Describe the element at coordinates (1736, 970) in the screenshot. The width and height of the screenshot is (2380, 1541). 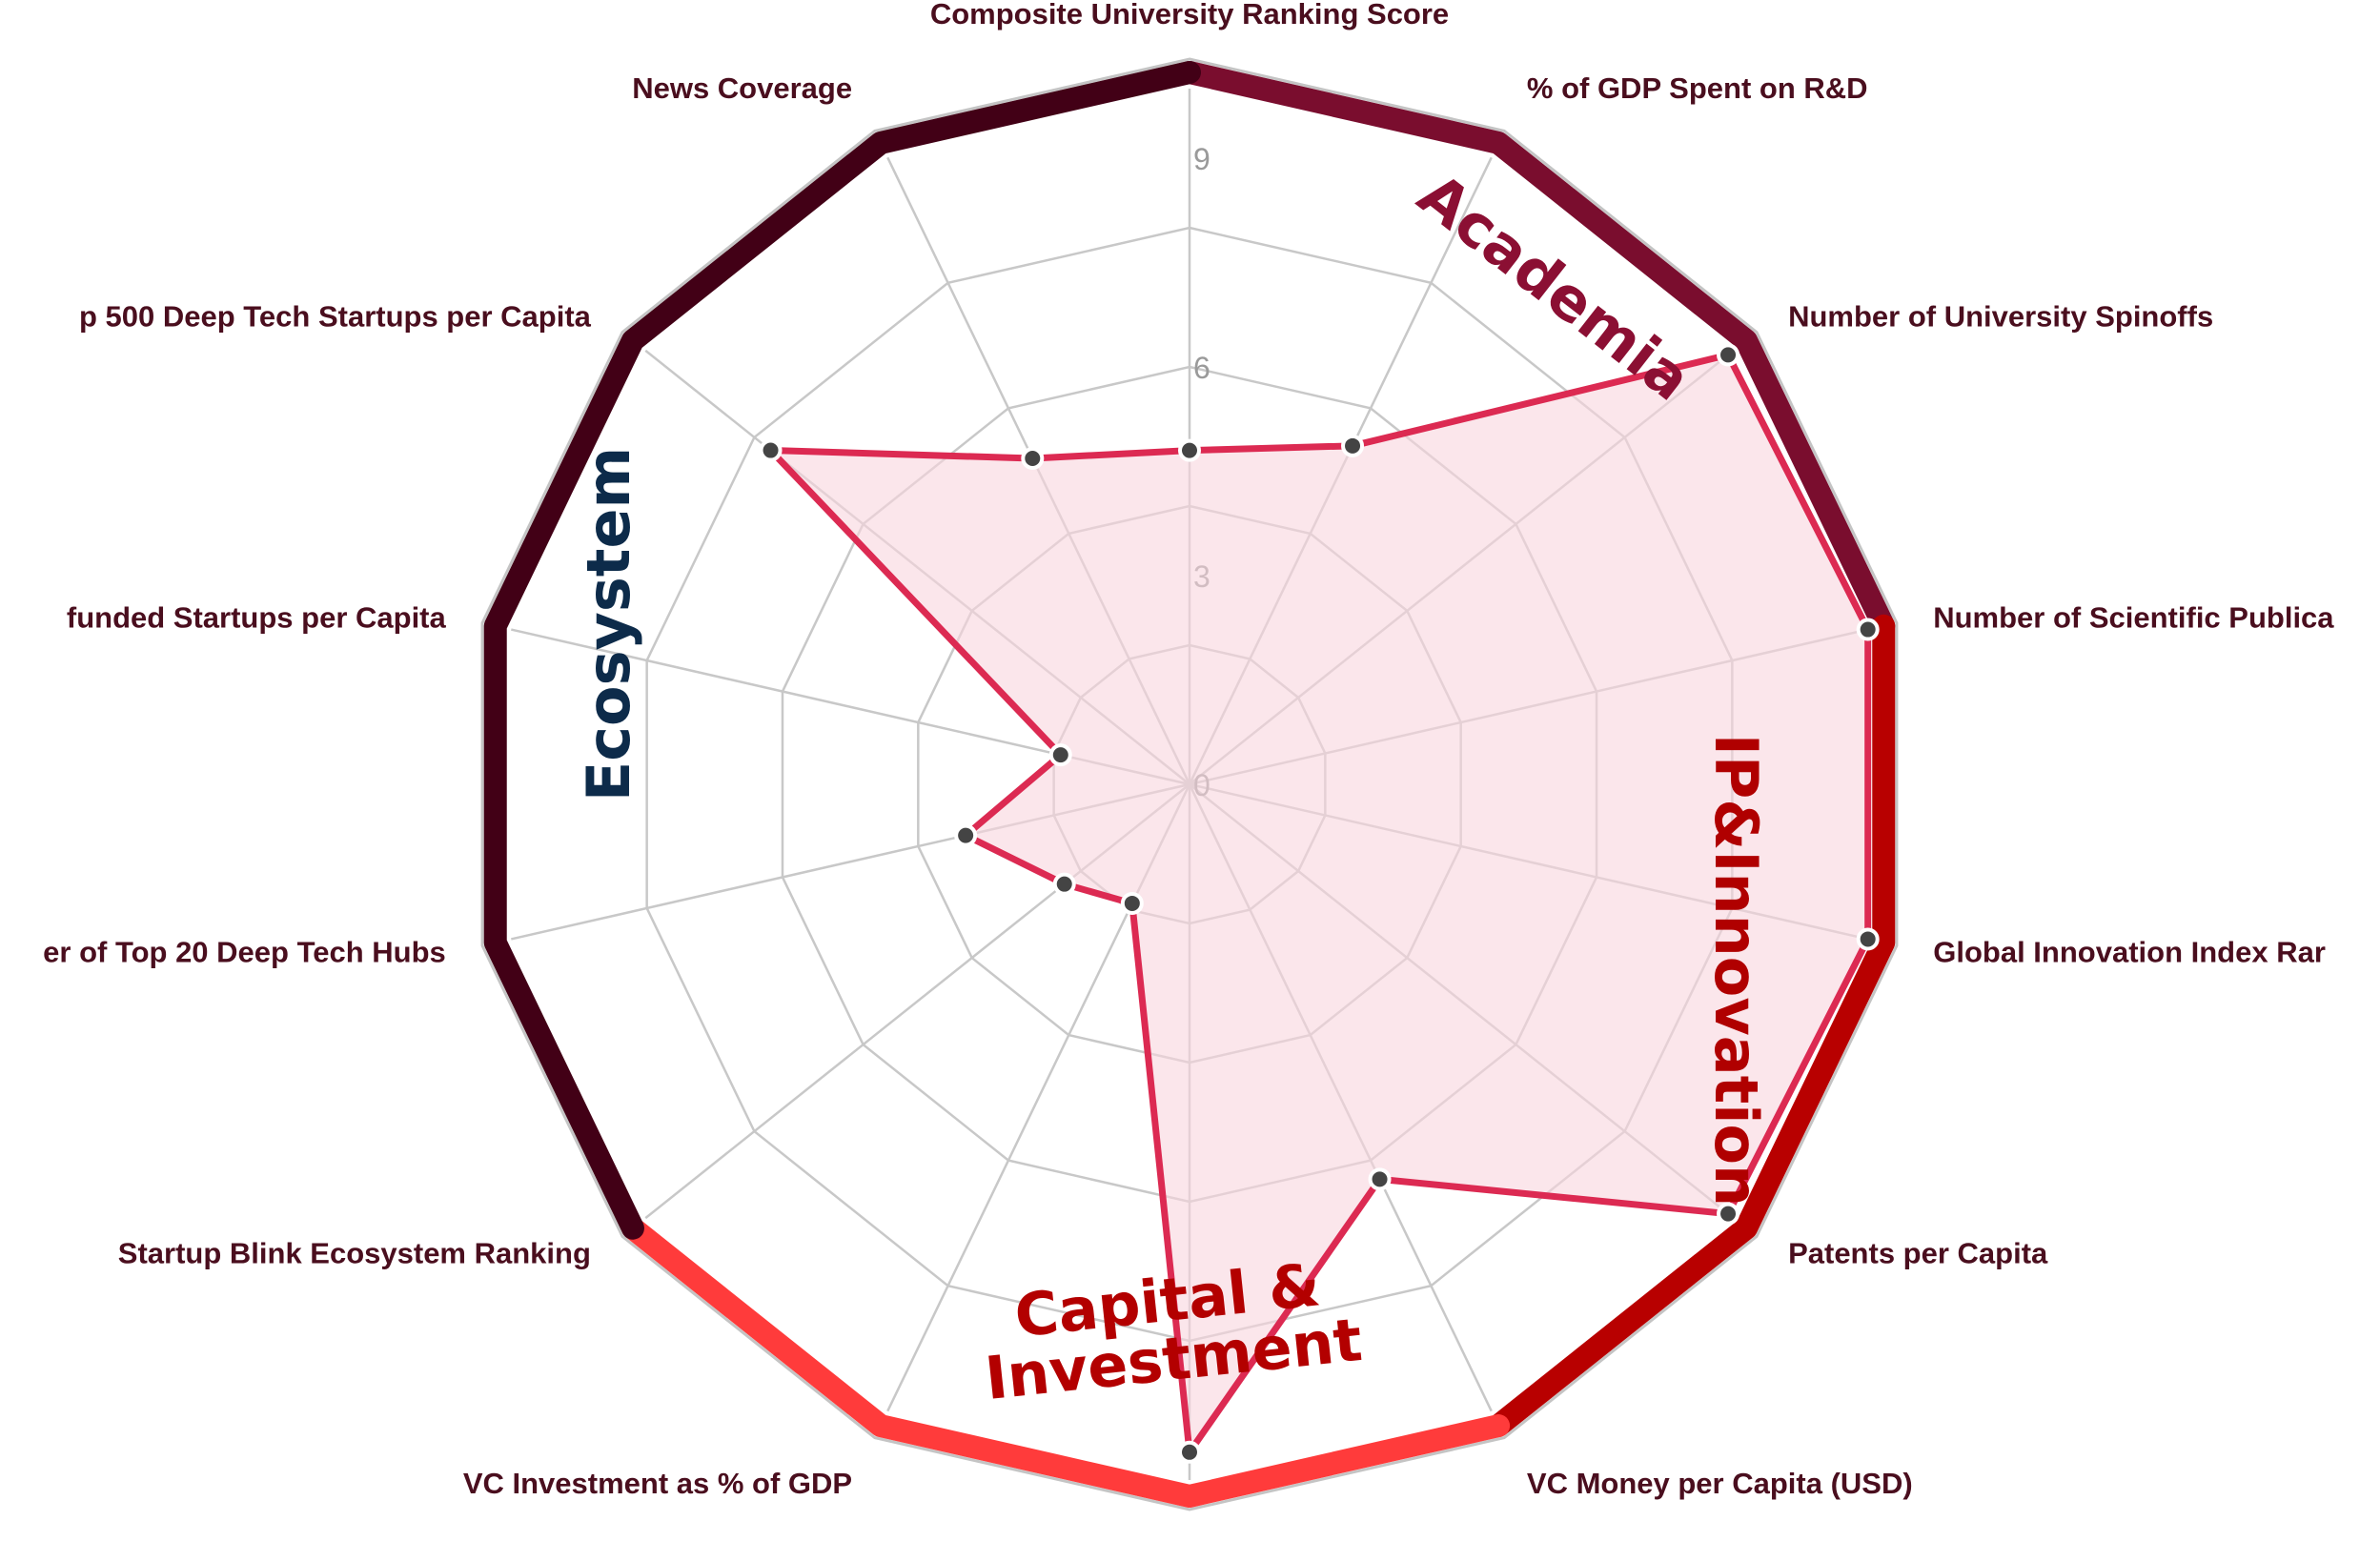
I see `group-label-1: IP&Innovation` at that location.